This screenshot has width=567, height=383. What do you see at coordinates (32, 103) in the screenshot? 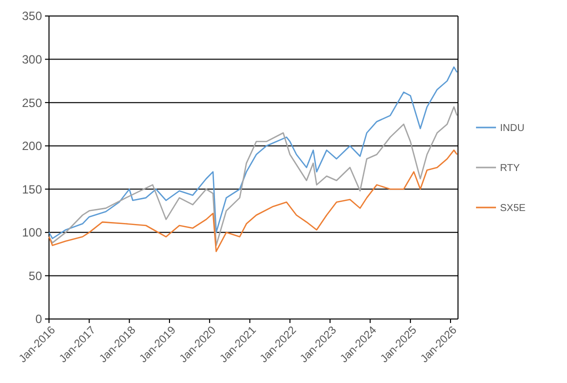
I see `y-tick-label: 250` at bounding box center [32, 103].